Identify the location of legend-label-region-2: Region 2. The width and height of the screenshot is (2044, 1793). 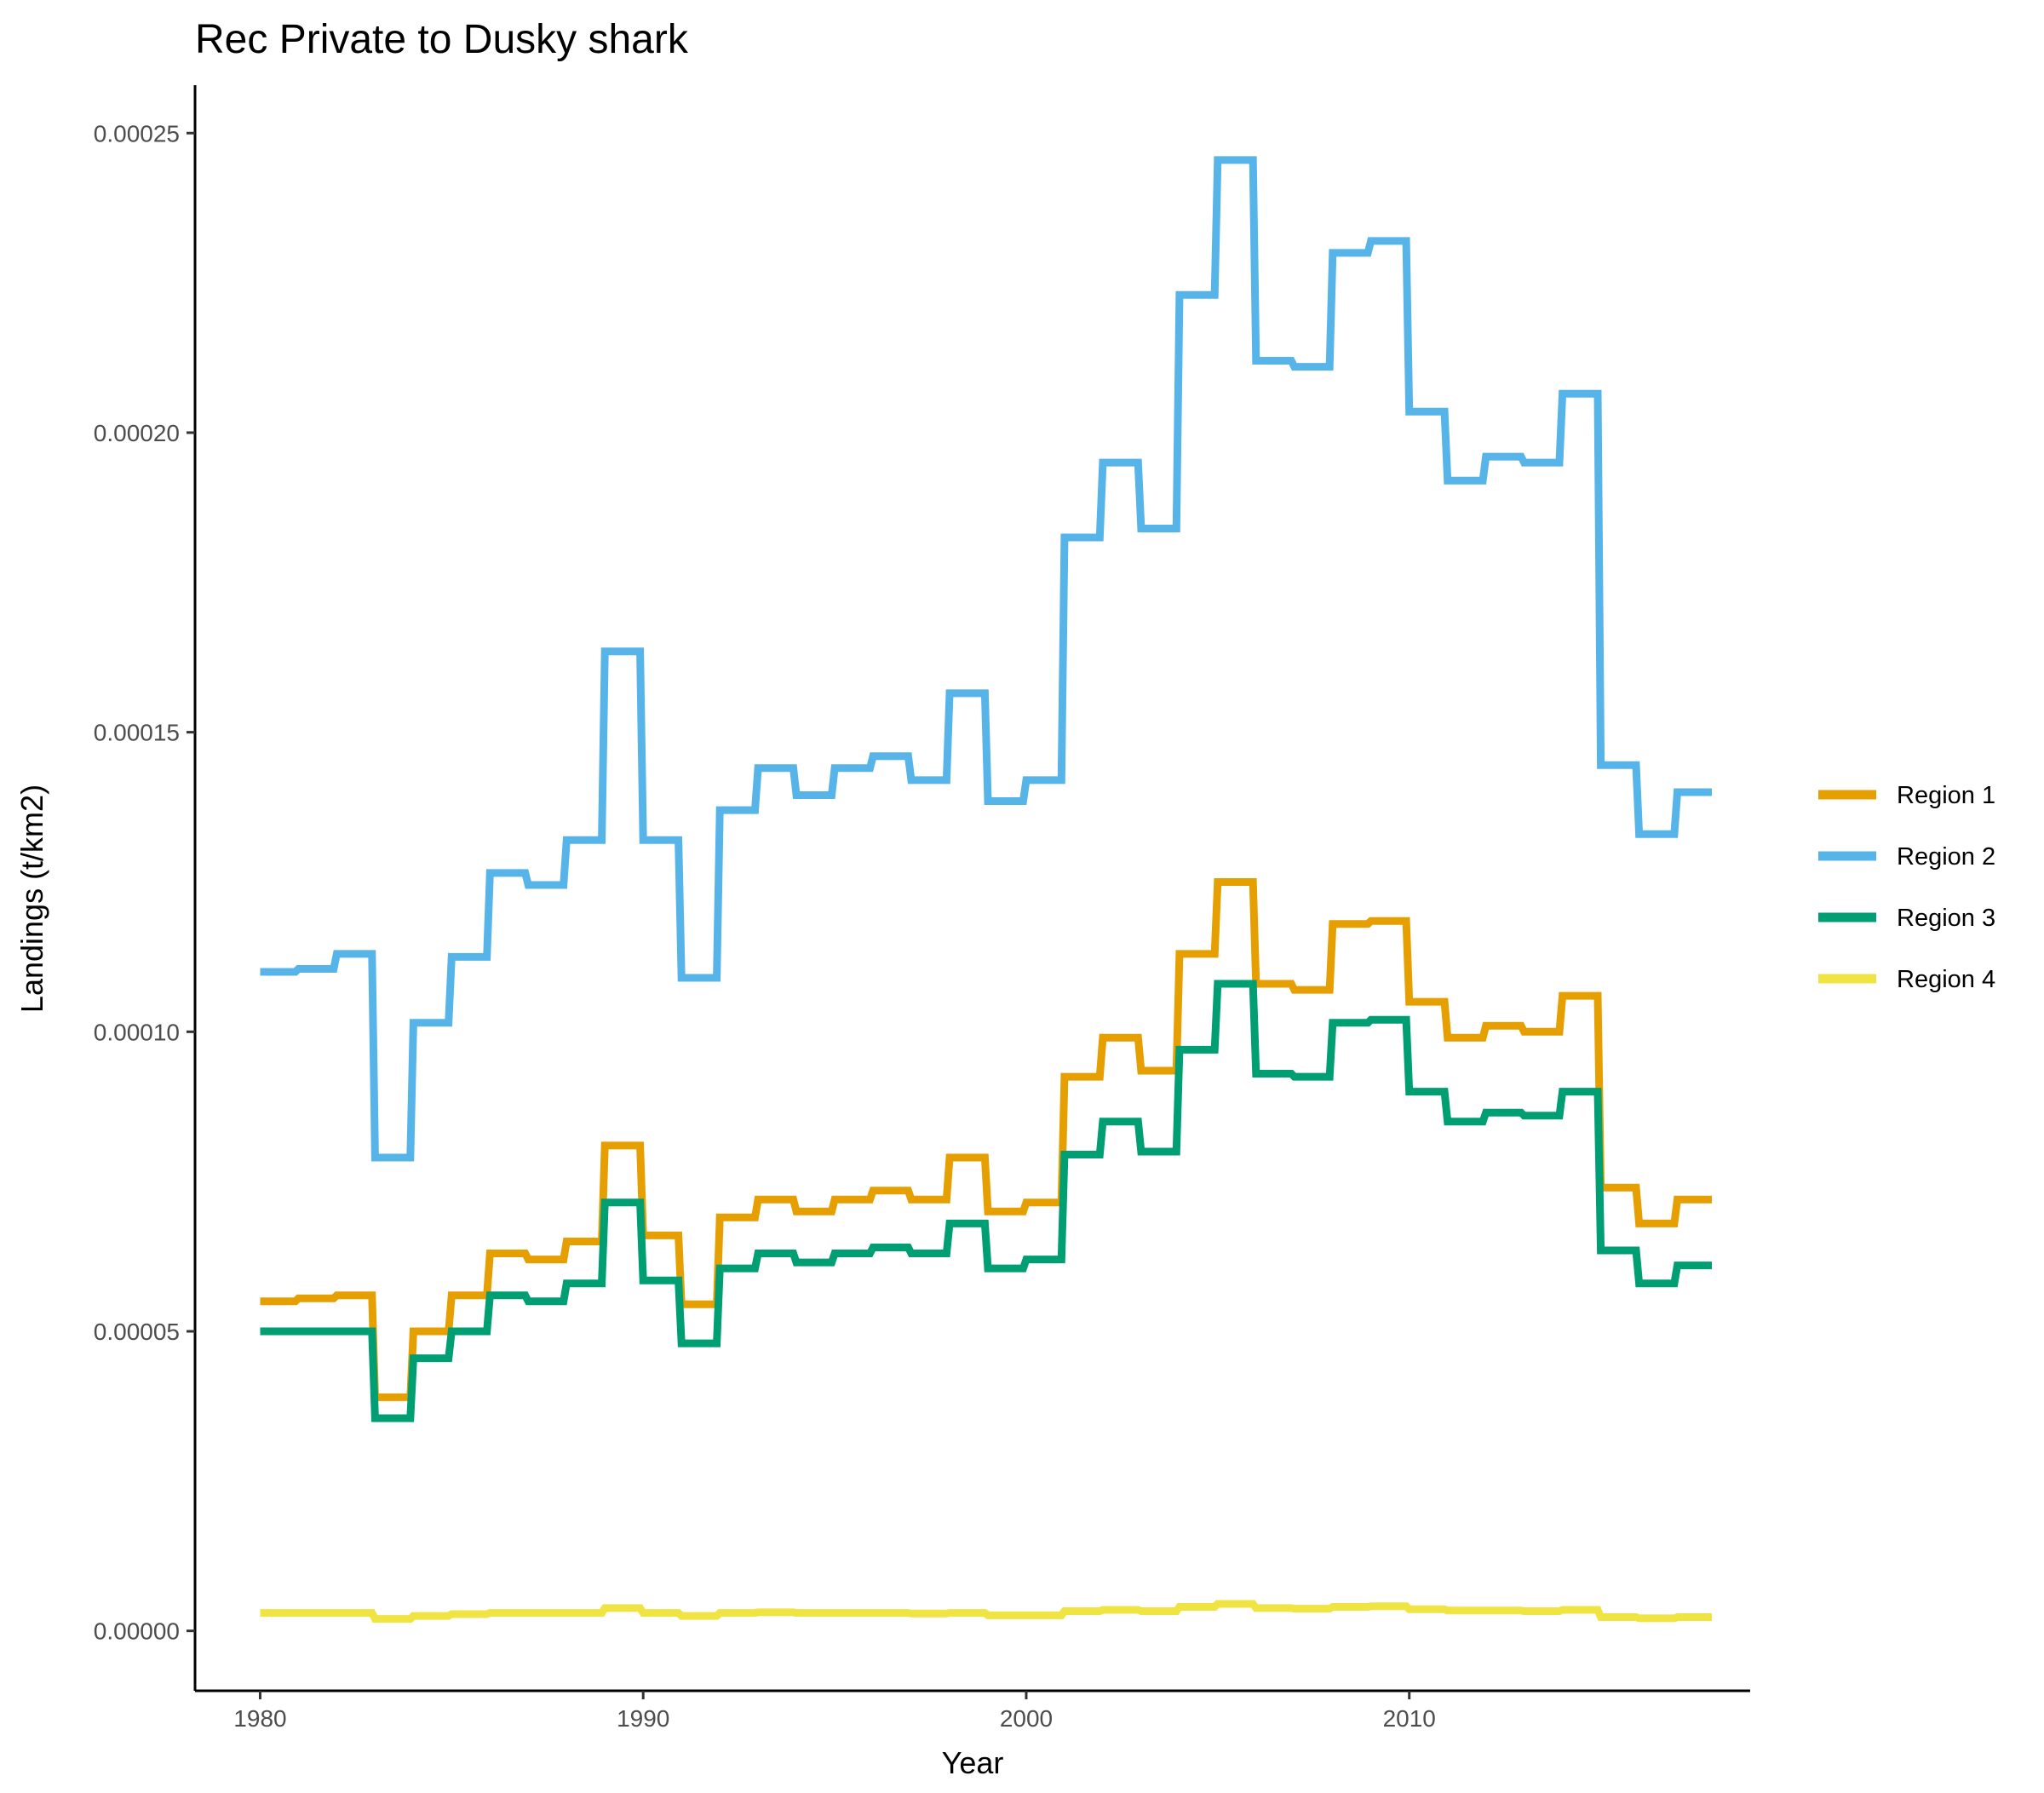
(1946, 857).